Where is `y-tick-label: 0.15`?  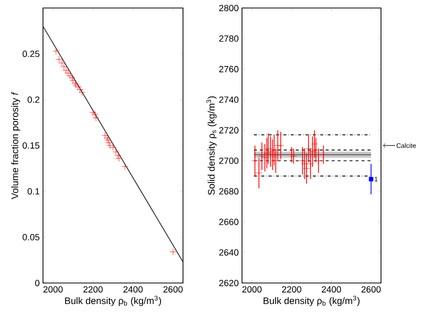
y-tick-label: 0.15 is located at coordinates (31, 145).